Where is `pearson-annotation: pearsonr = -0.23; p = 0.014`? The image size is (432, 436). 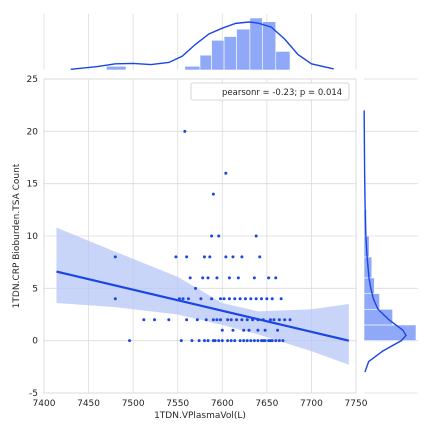 pearson-annotation: pearsonr = -0.23; p = 0.014 is located at coordinates (282, 93).